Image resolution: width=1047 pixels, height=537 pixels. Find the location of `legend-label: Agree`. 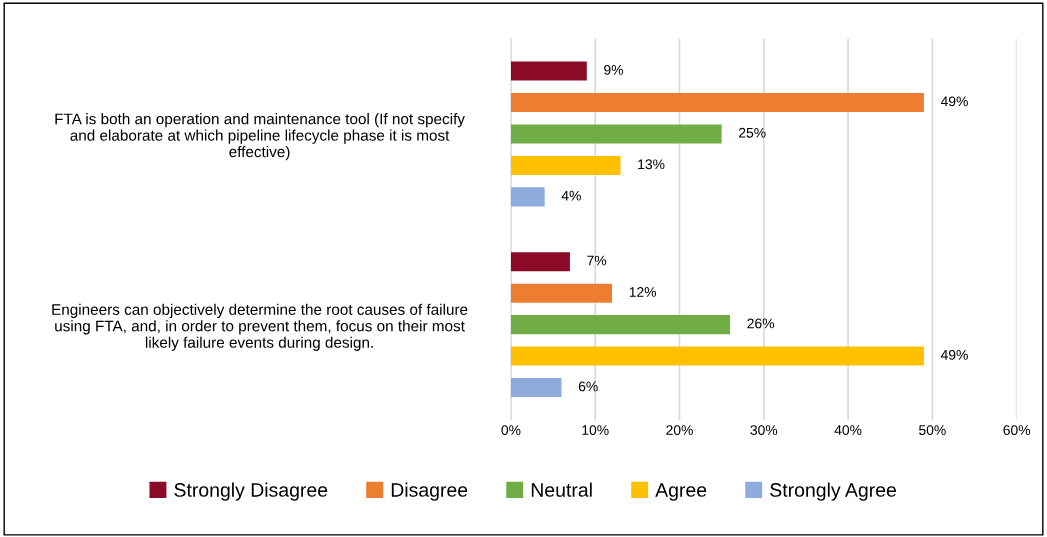

legend-label: Agree is located at coordinates (681, 492).